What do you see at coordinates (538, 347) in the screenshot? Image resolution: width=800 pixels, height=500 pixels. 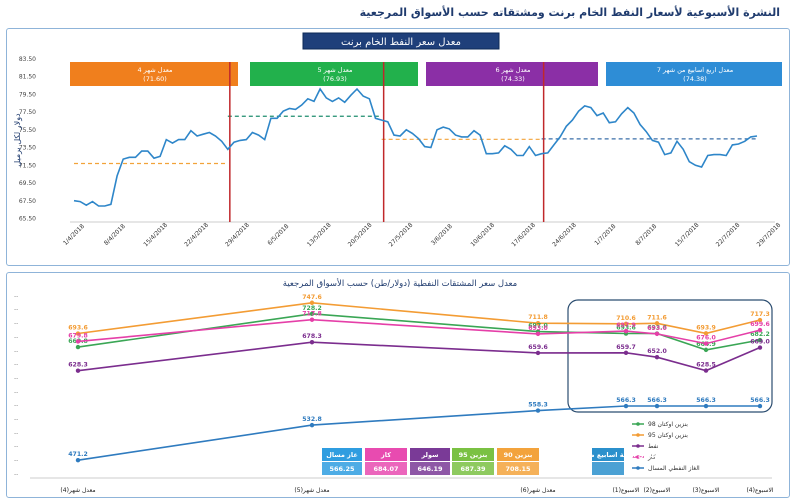 I see `data-label: 659.6` at bounding box center [538, 347].